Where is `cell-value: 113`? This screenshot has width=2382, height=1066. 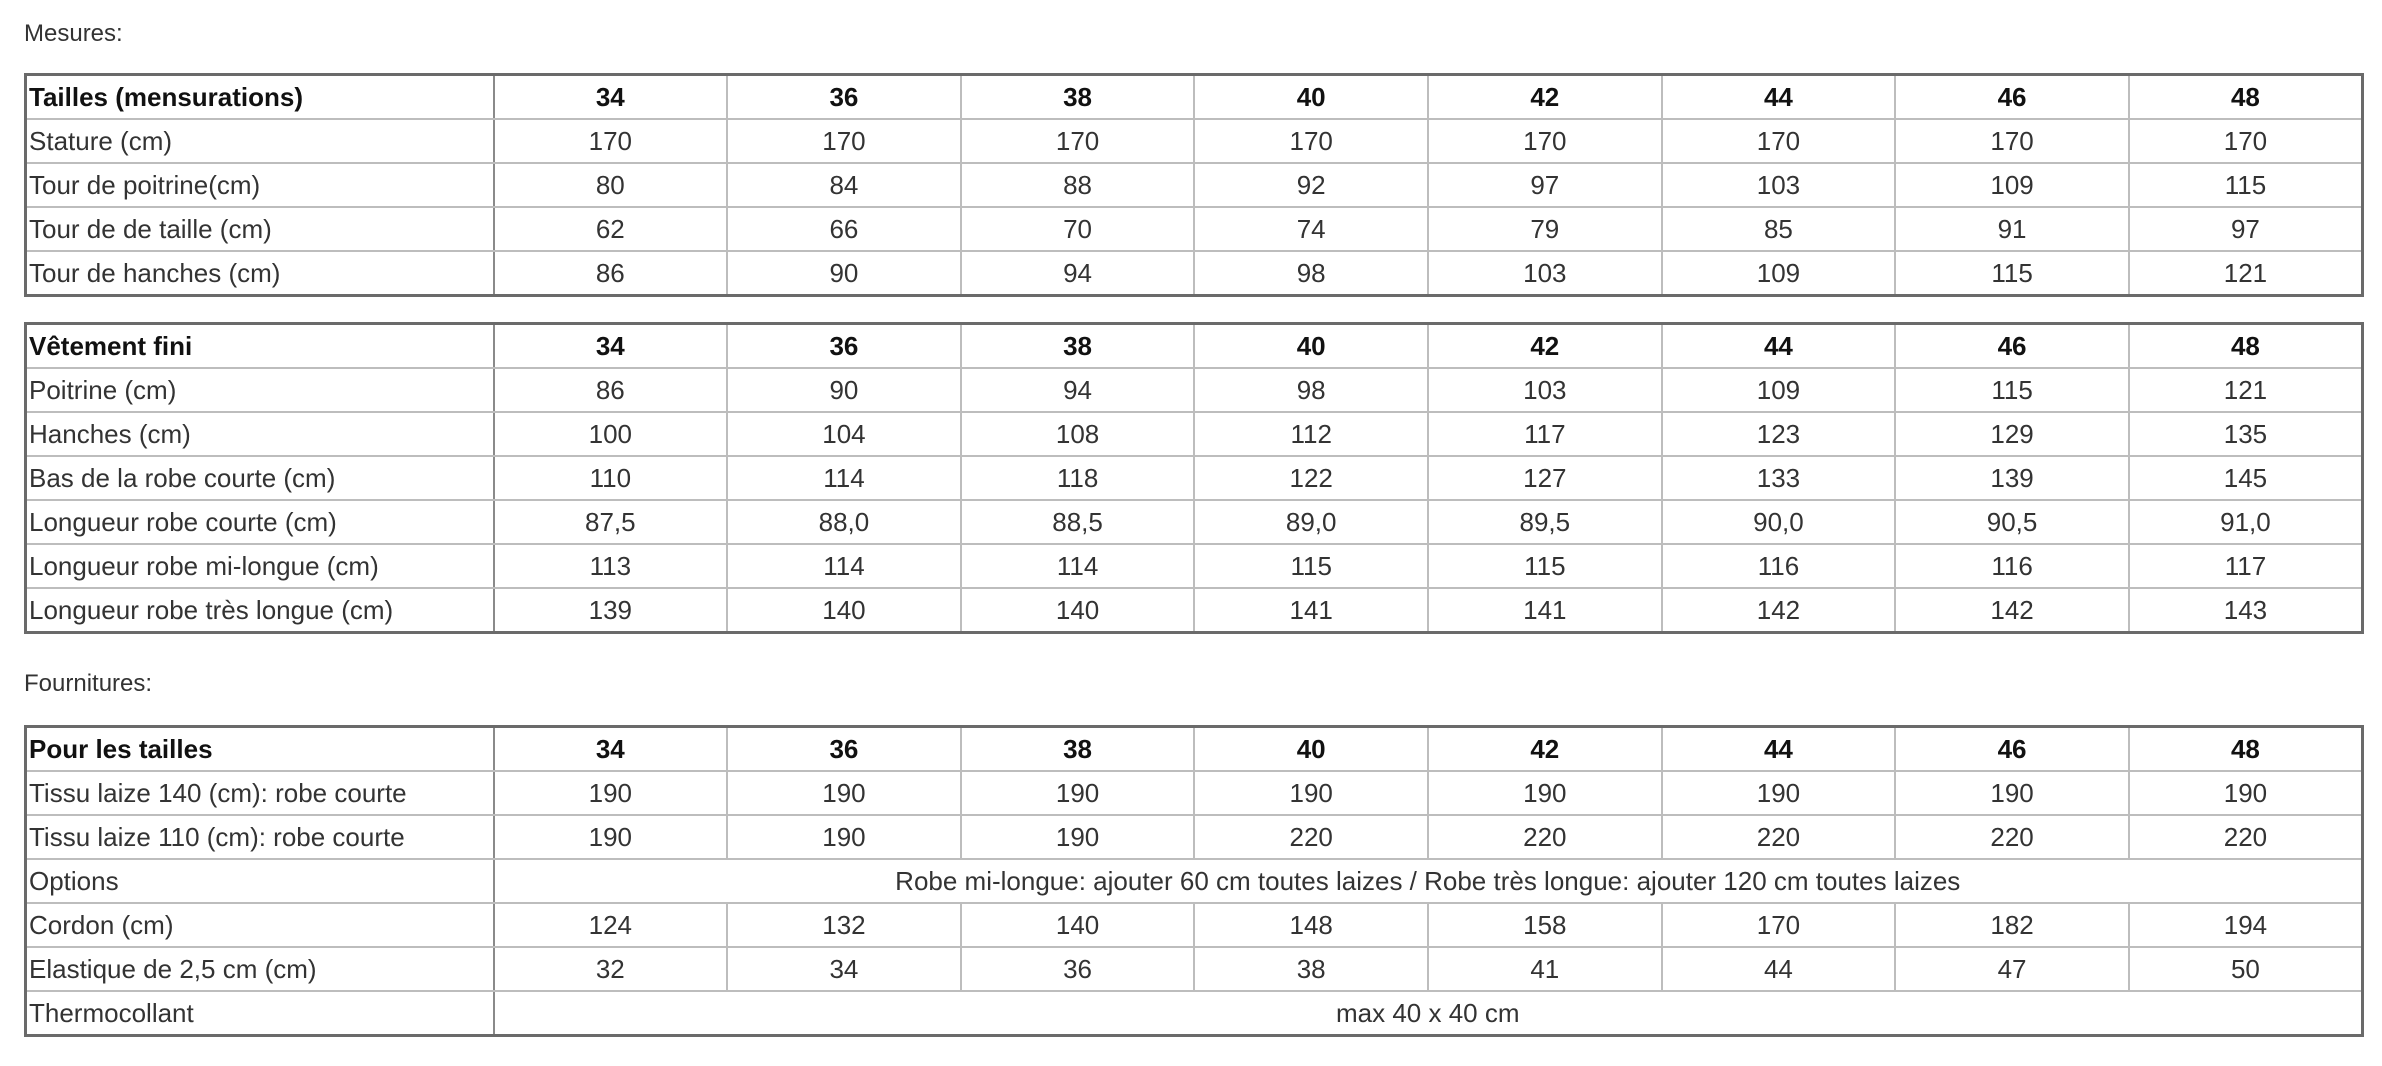 cell-value: 113 is located at coordinates (610, 566).